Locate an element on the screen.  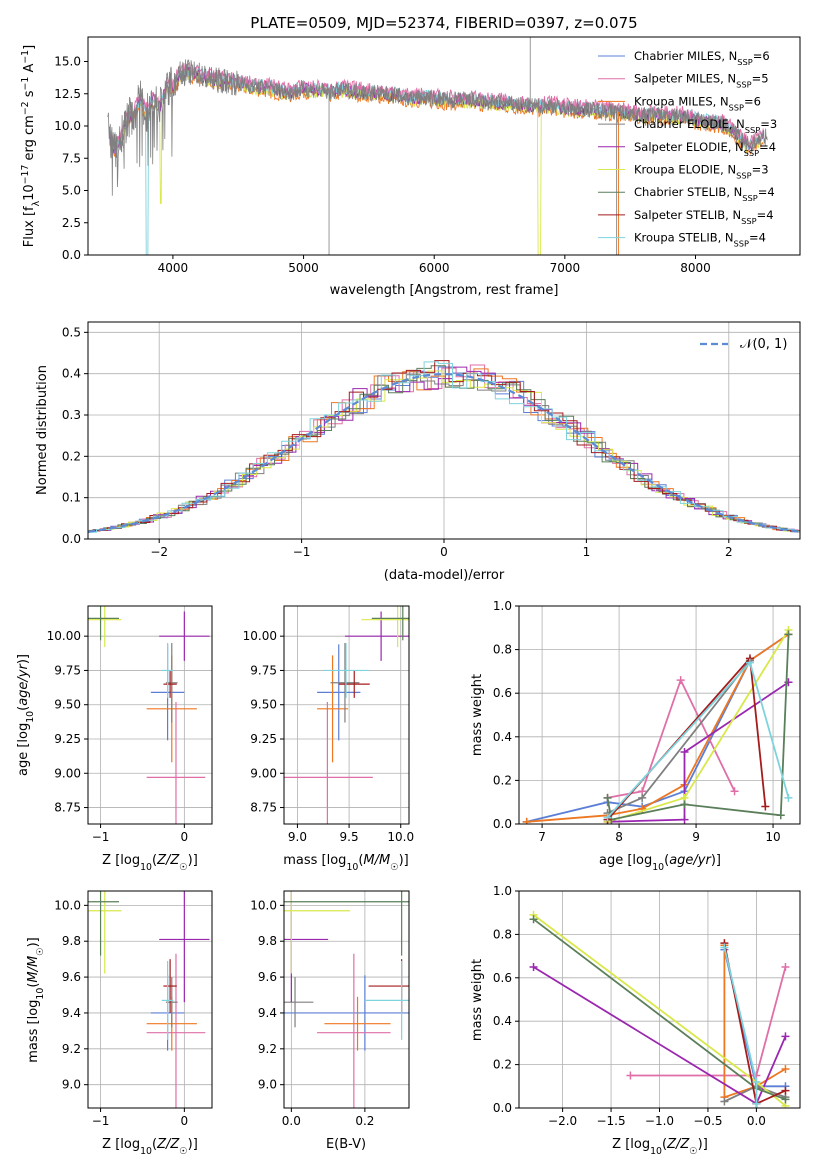
y-tick-label: 12.5 is located at coordinates (67, 94).